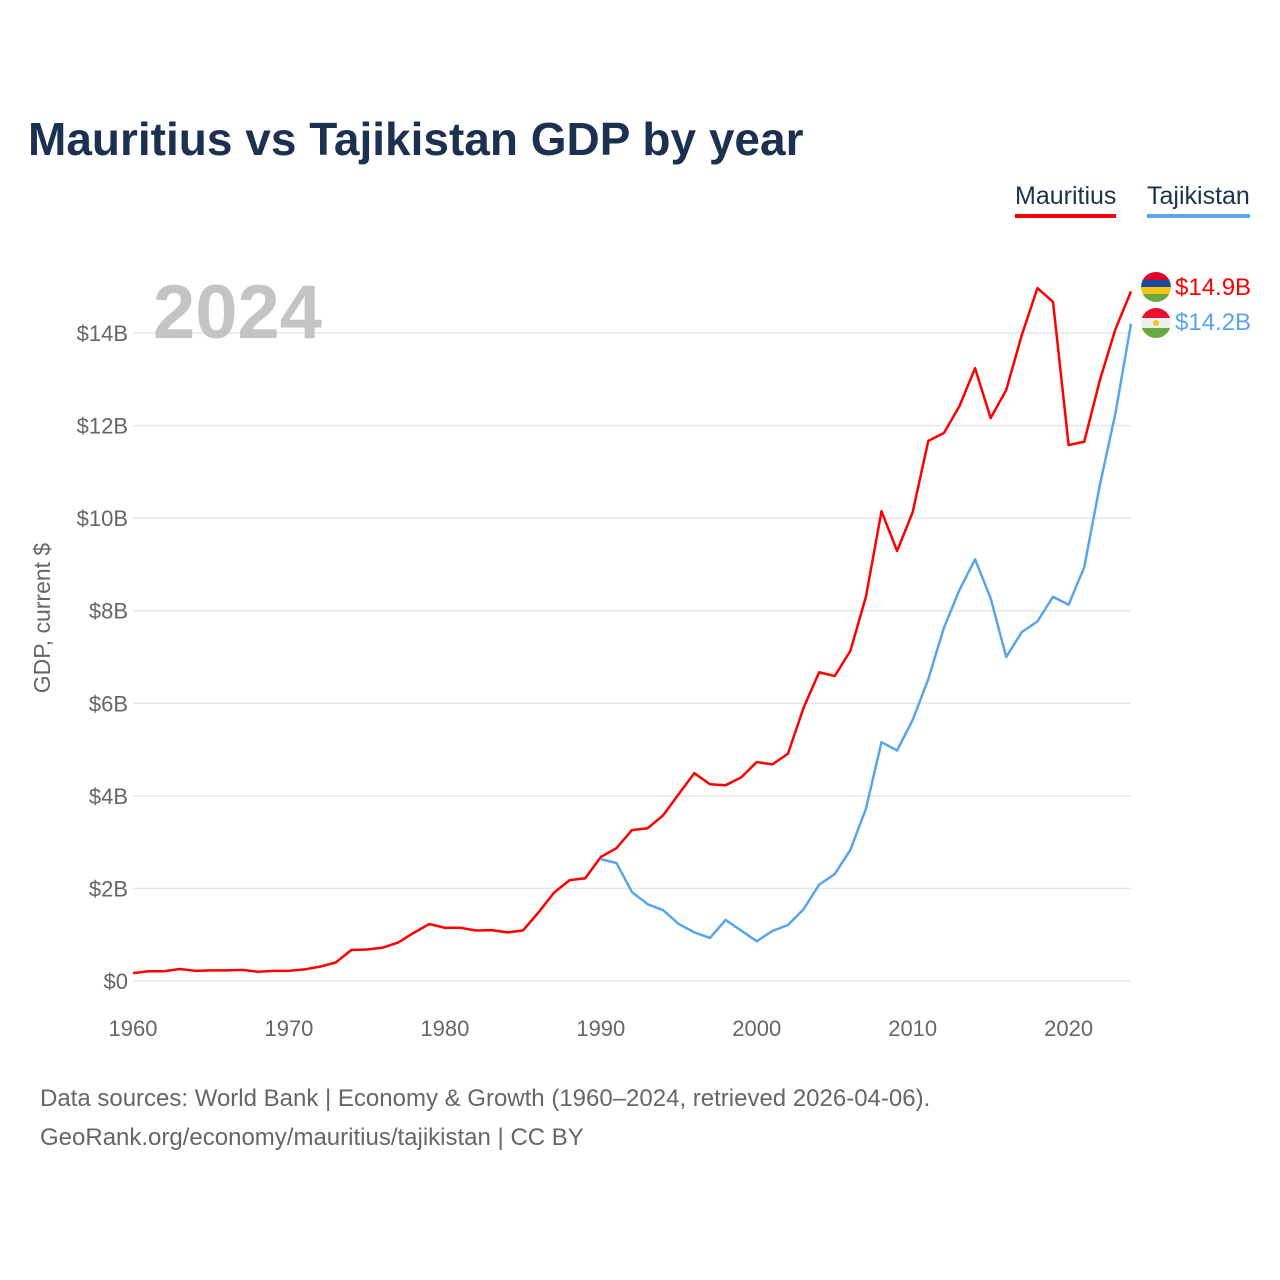 Image resolution: width=1280 pixels, height=1280 pixels. I want to click on mauritius-end-label: $14.9B, so click(1213, 287).